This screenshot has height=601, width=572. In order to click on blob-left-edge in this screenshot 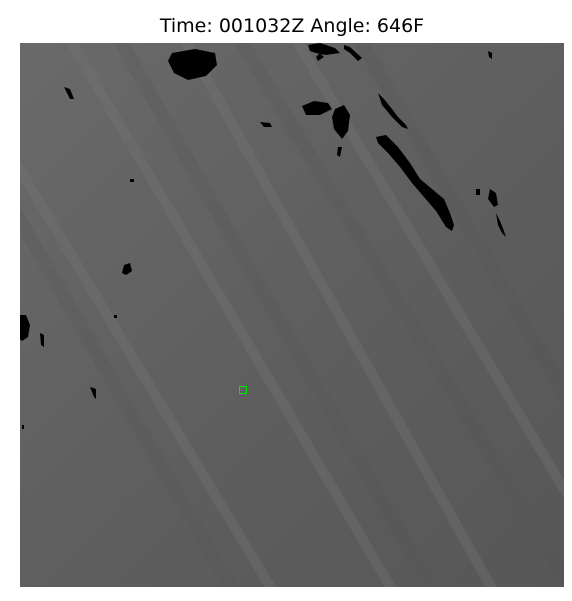, I will do `click(25, 328)`.